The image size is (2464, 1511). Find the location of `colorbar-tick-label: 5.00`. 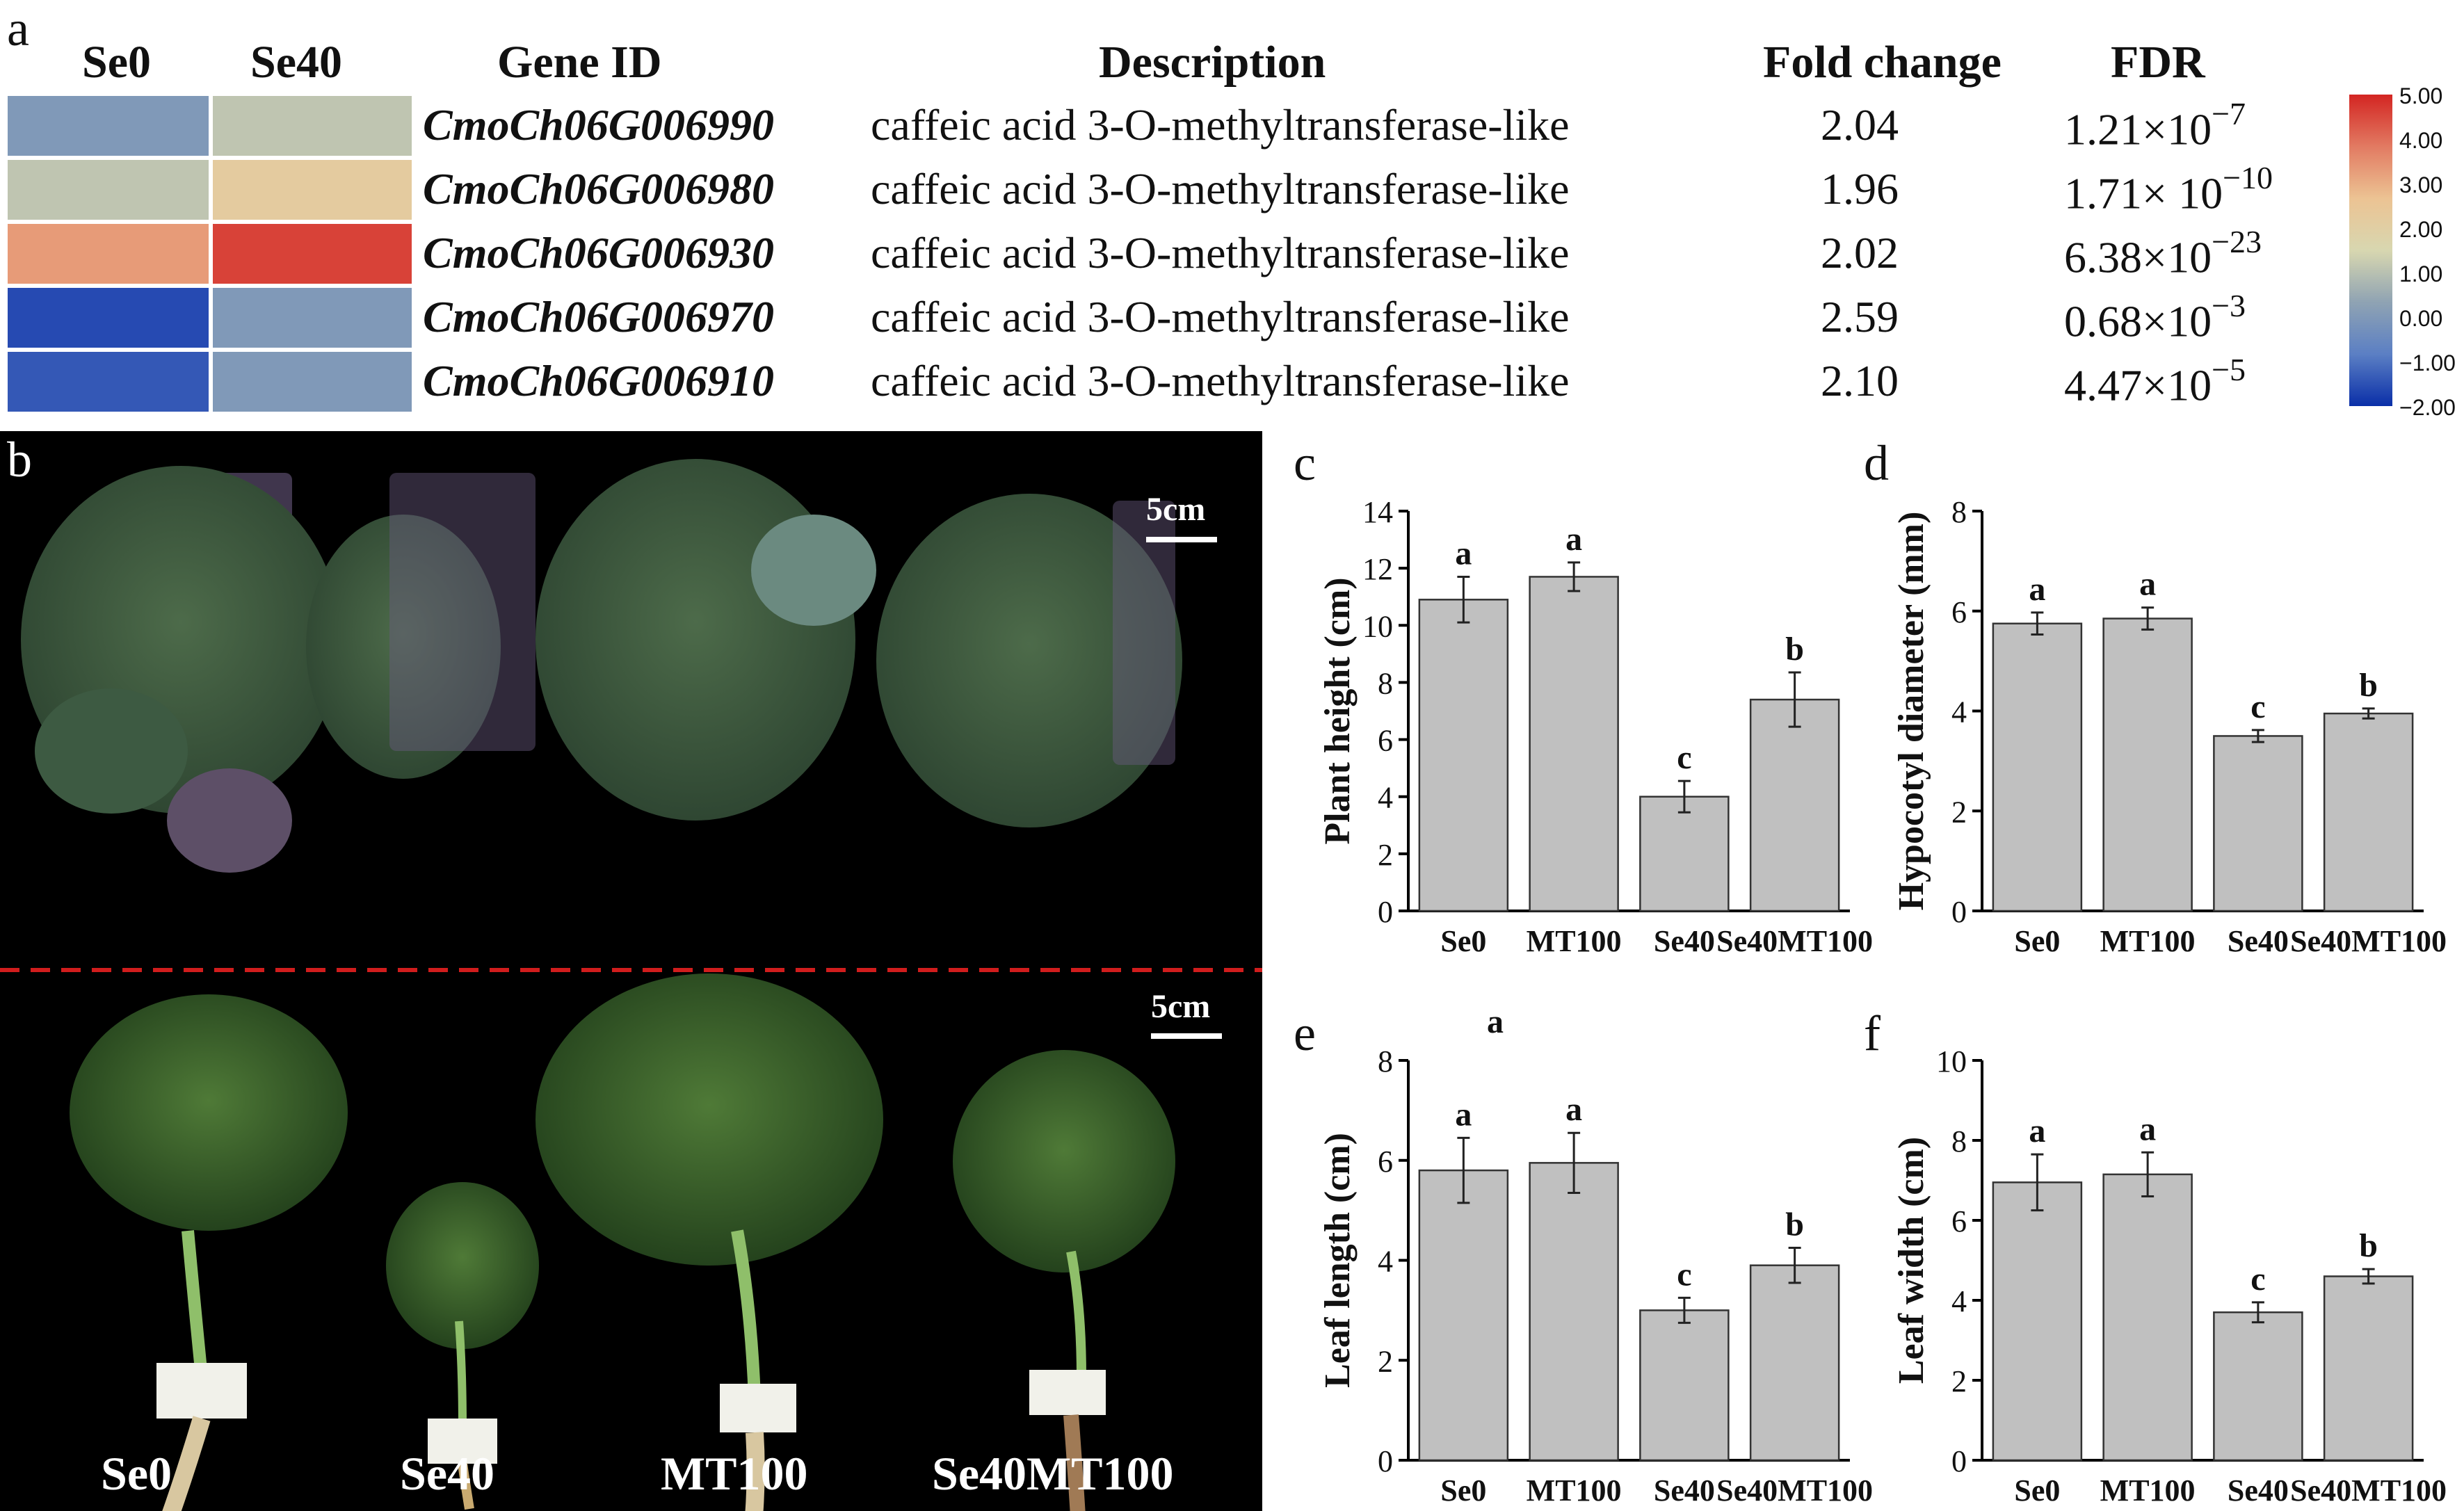

colorbar-tick-label: 5.00 is located at coordinates (2421, 95).